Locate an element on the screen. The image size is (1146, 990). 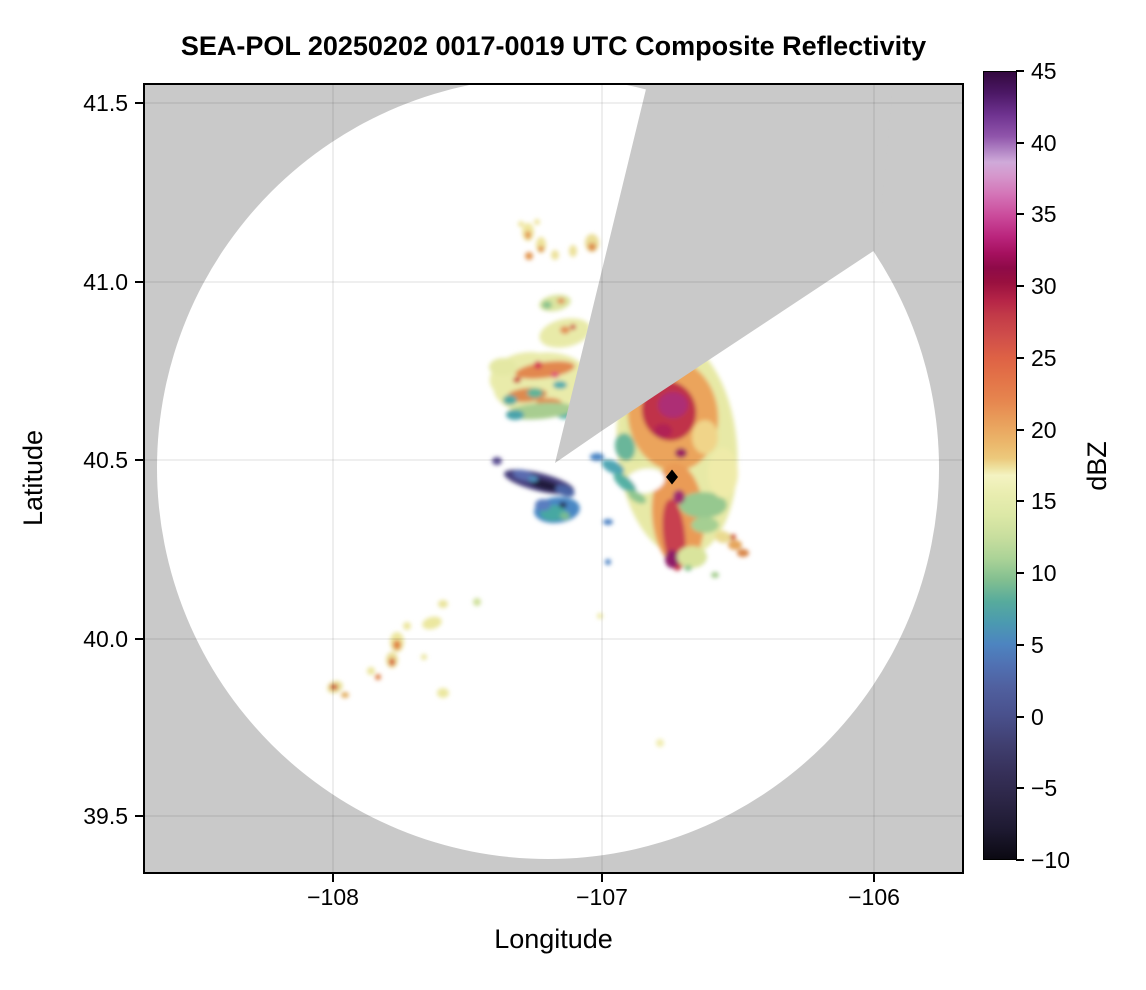
x-axis-label: Longitude is located at coordinates (553, 939).